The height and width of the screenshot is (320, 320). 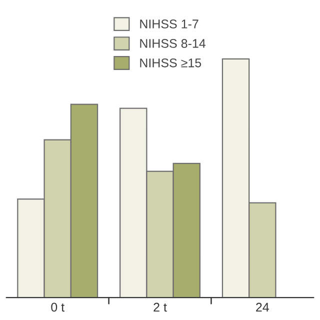 I want to click on x-tick-label: 2 t, so click(x=160, y=307).